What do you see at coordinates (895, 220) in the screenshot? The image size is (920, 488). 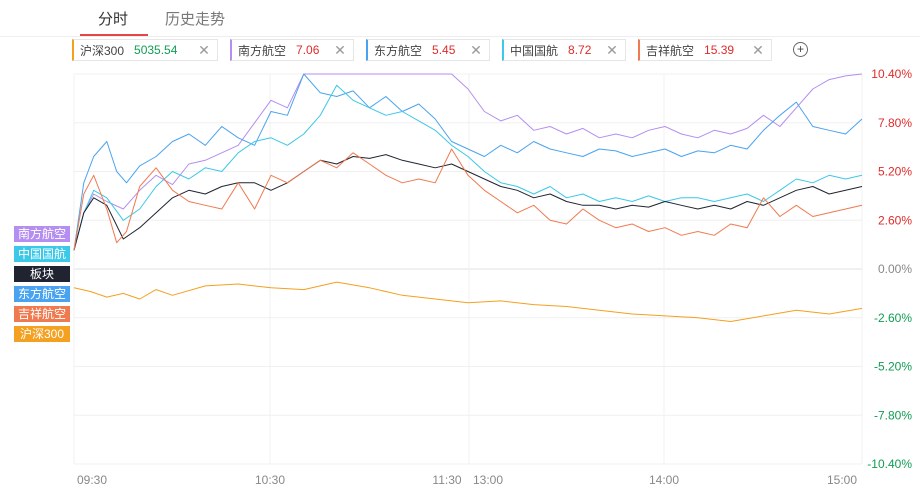 I see `y-tick-label: 2.60%` at bounding box center [895, 220].